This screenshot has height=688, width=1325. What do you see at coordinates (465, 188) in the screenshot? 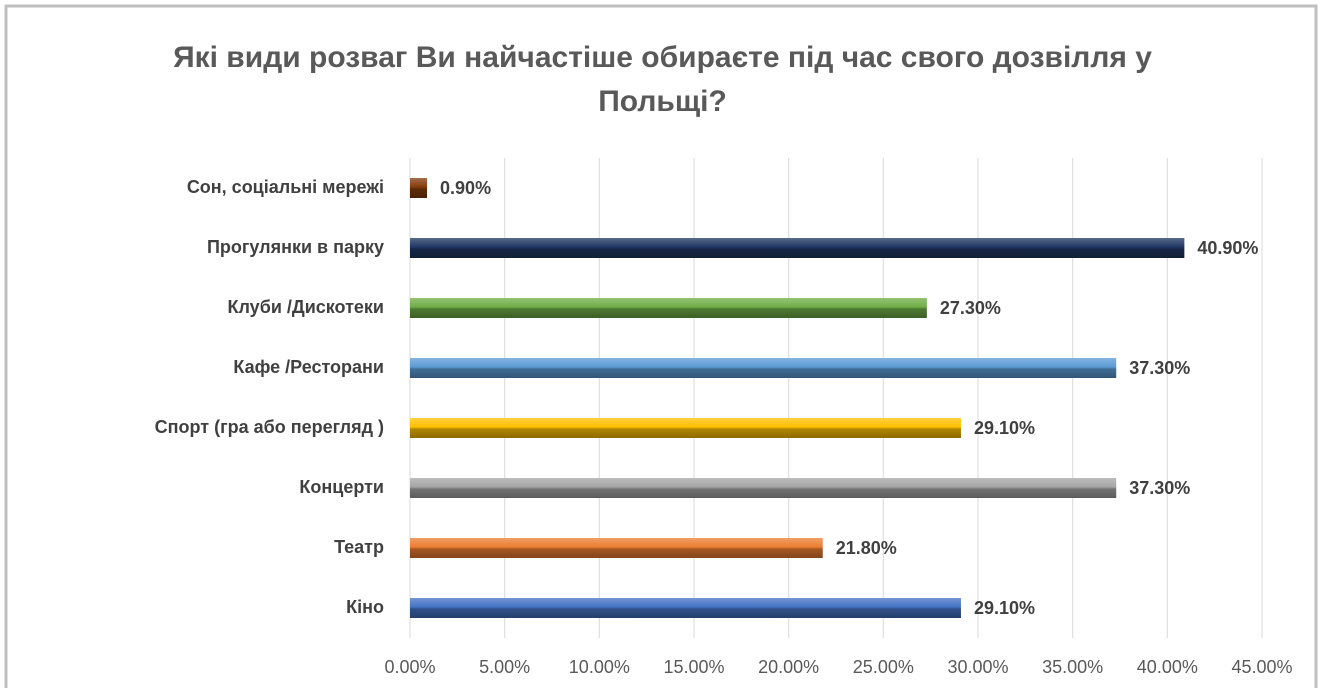
I see `data-label: 0.90%` at bounding box center [465, 188].